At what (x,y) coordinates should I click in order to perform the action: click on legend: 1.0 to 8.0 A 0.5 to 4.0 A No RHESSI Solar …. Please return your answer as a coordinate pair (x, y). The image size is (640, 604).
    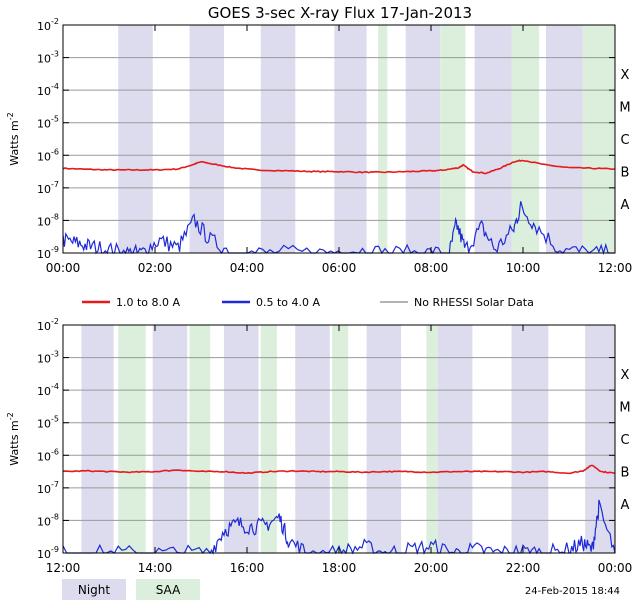
    Looking at the image, I should click on (308, 302).